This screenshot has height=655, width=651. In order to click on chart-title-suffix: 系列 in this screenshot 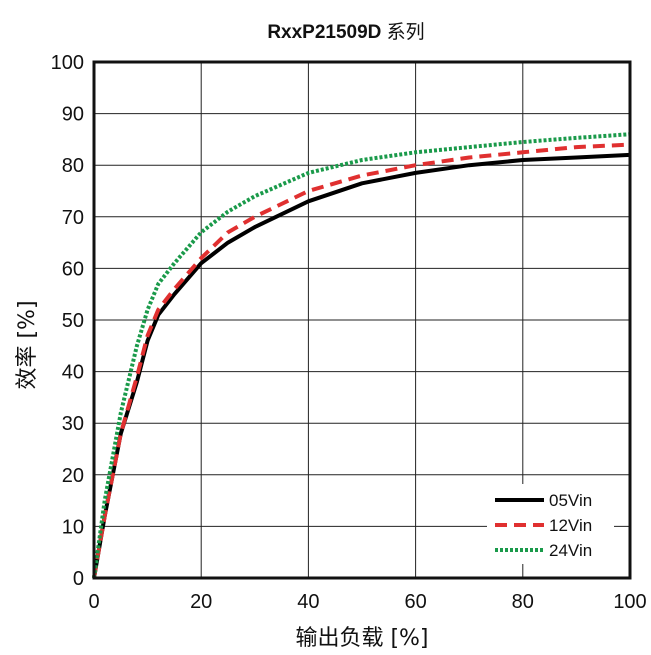, I will do `click(402, 32)`.